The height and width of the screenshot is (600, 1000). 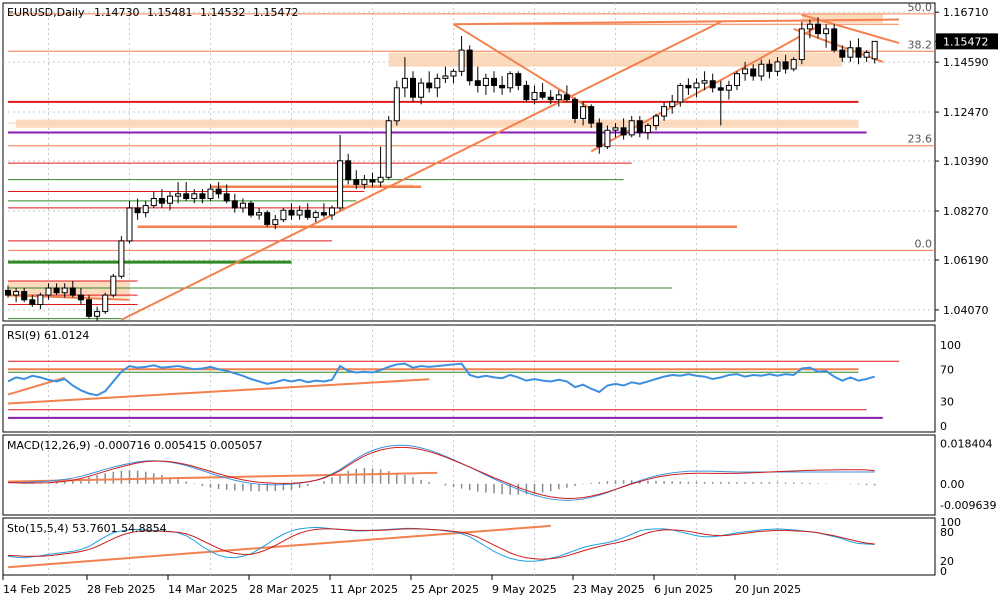 I want to click on sto-ytick-label-3: 0, so click(x=943, y=571).